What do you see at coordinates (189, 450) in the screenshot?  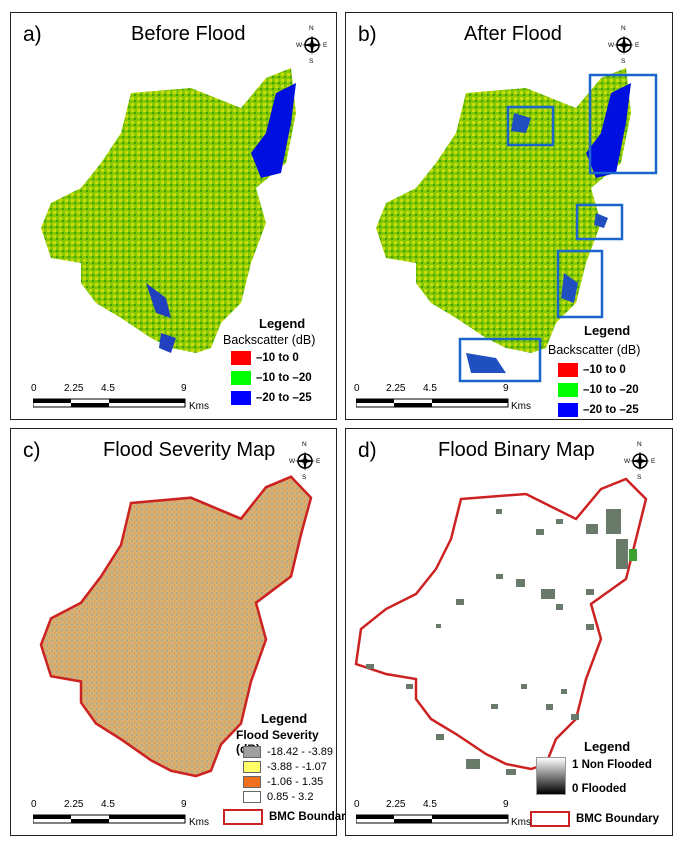 I see `panel-title: Flood Severity Map` at bounding box center [189, 450].